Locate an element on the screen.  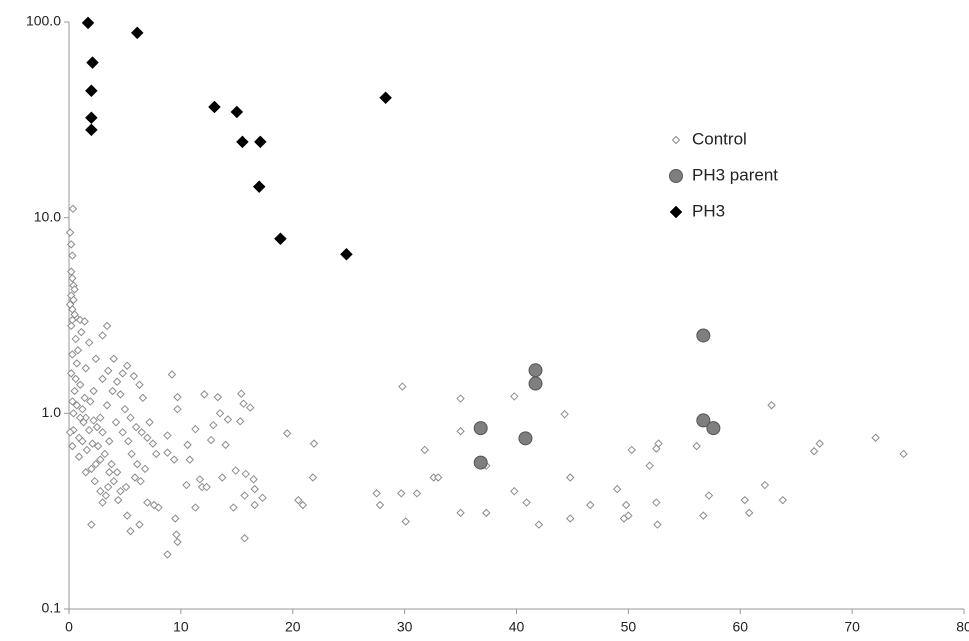
legend-label: Control is located at coordinates (719, 138).